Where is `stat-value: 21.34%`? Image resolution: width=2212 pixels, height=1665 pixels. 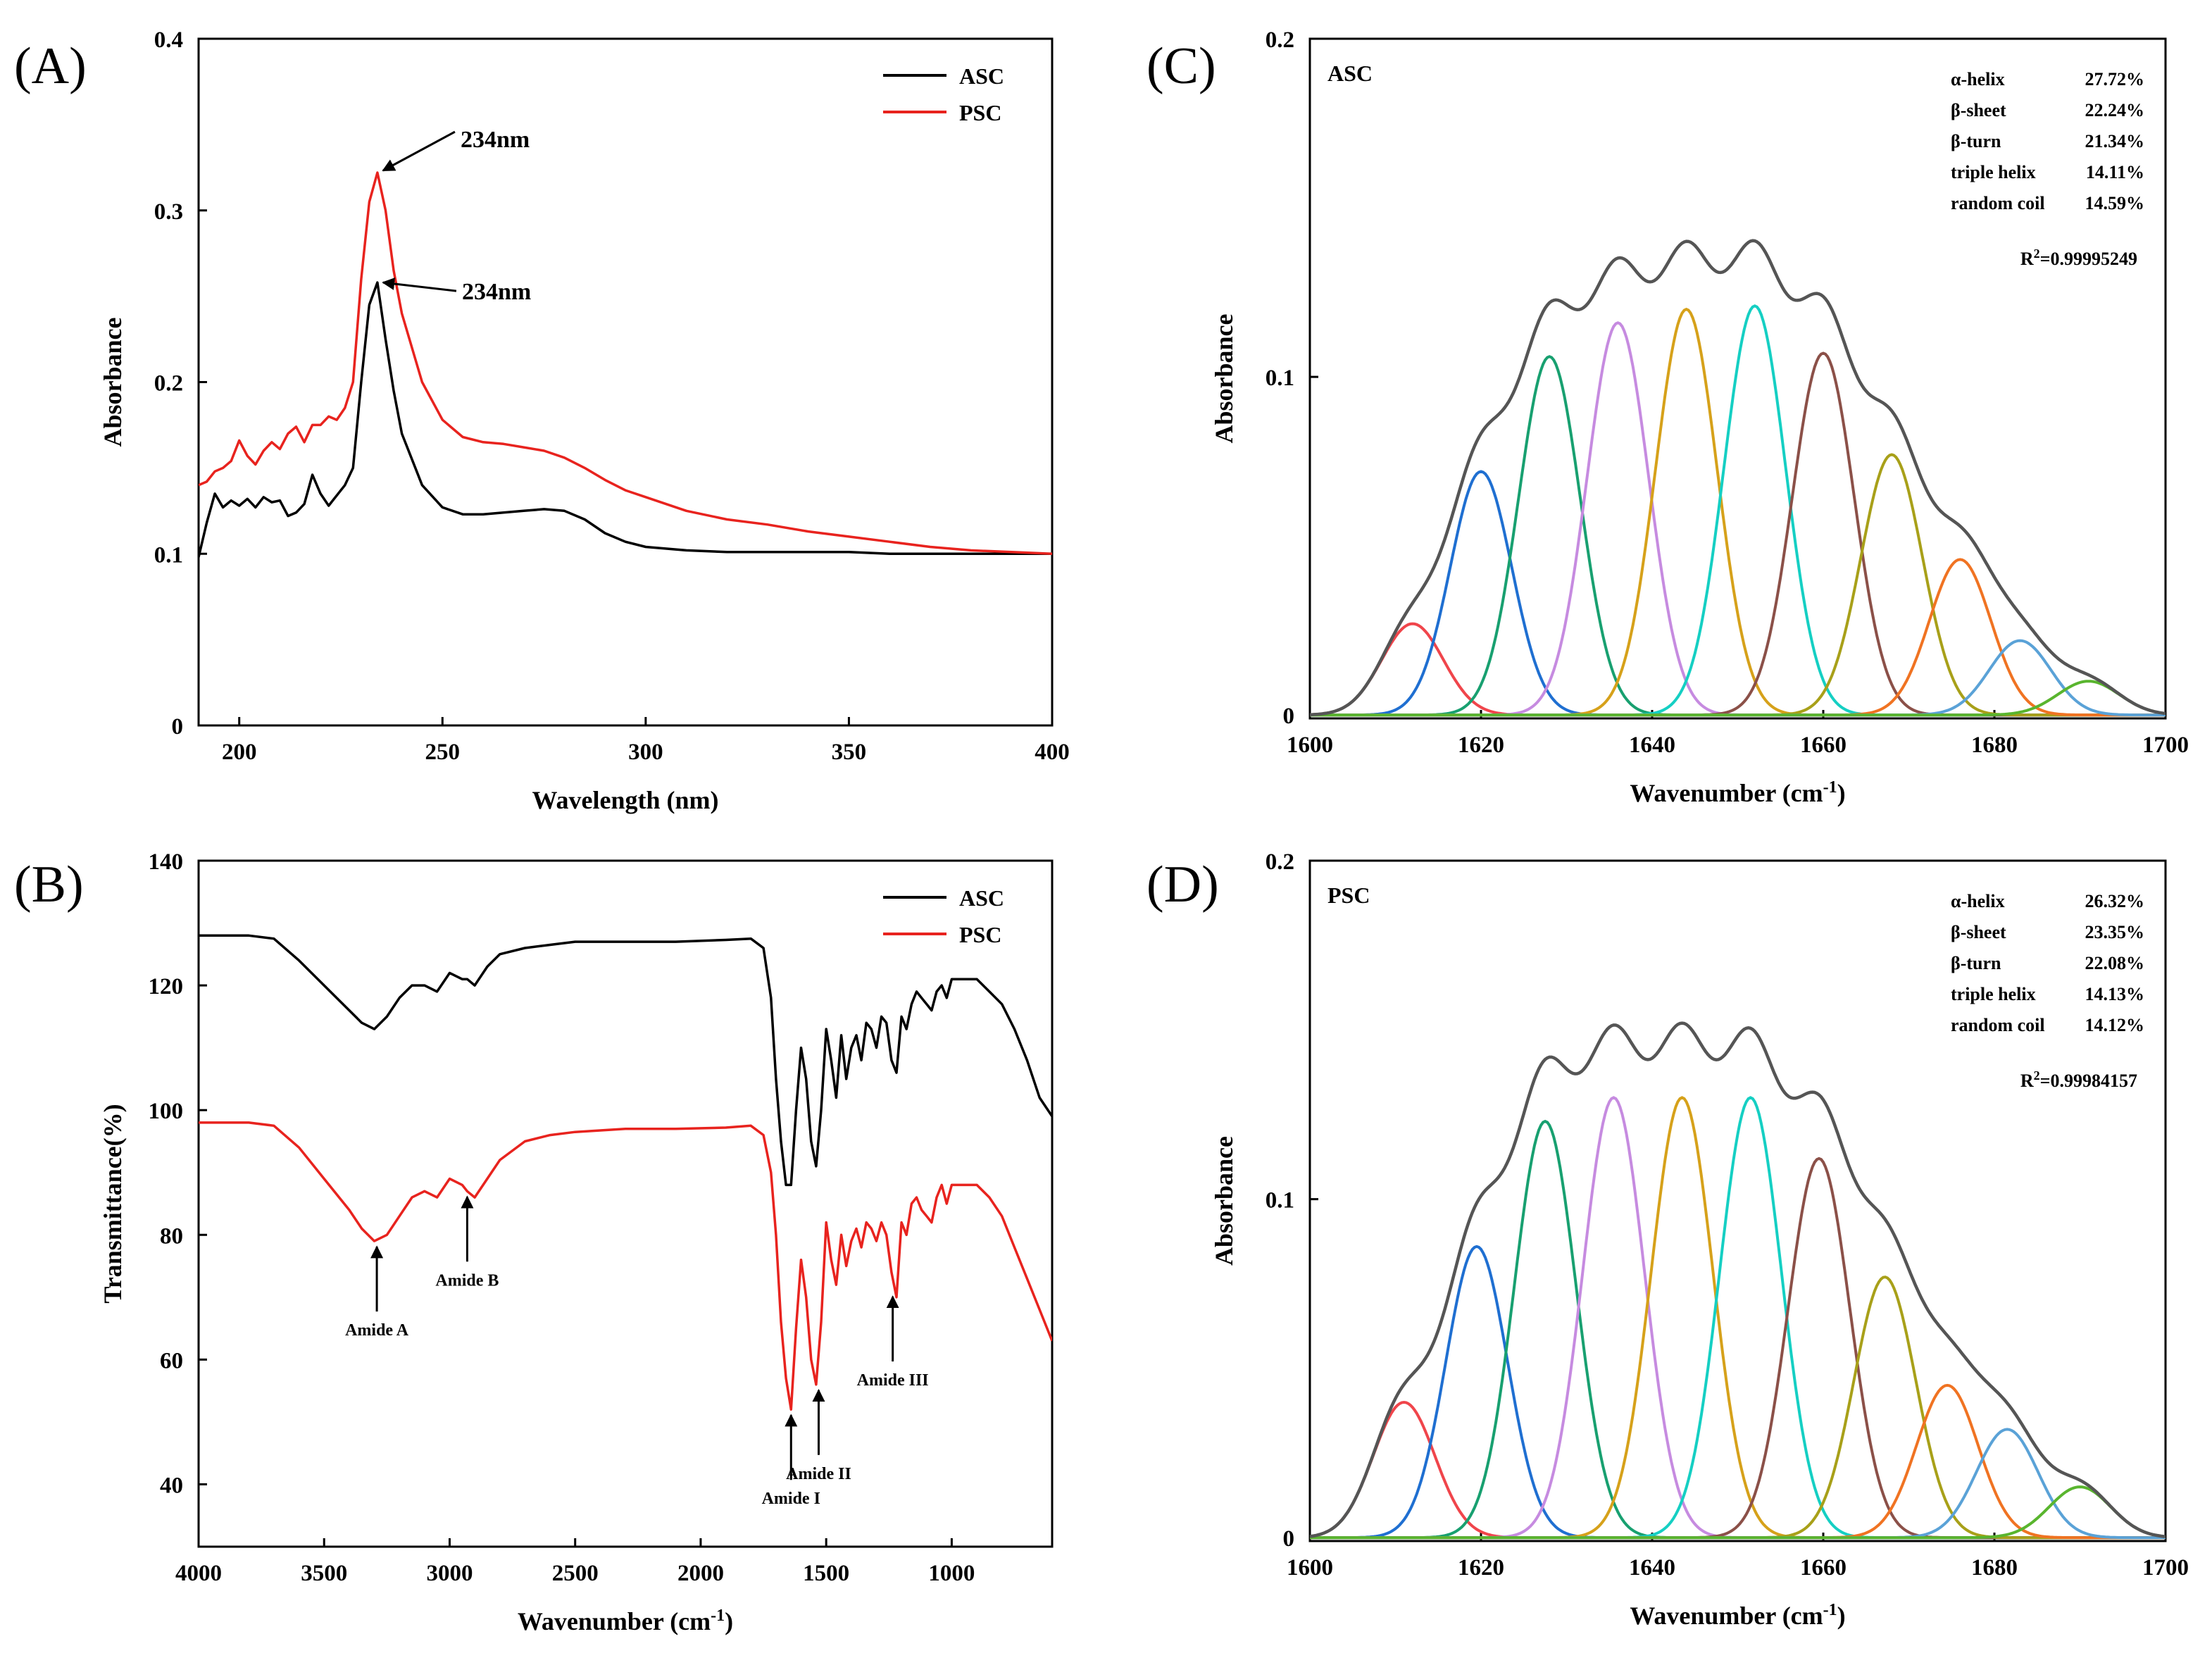 stat-value: 21.34% is located at coordinates (2115, 141).